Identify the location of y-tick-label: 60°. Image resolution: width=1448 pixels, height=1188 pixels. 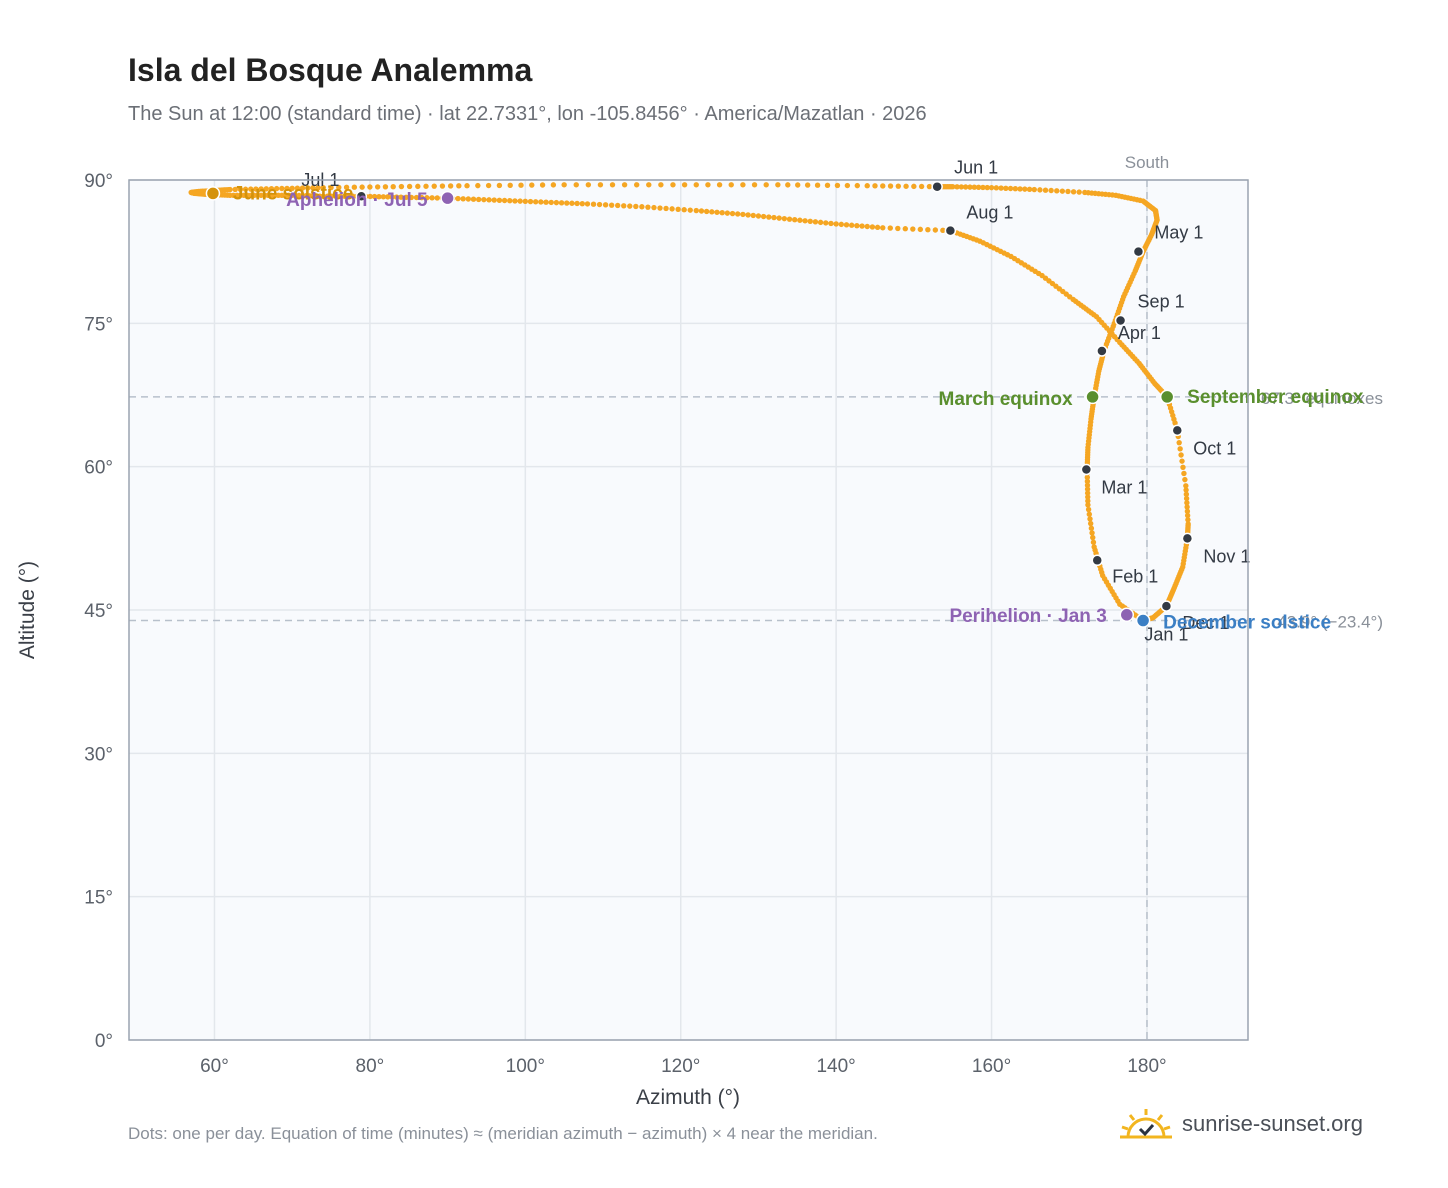
(98, 468).